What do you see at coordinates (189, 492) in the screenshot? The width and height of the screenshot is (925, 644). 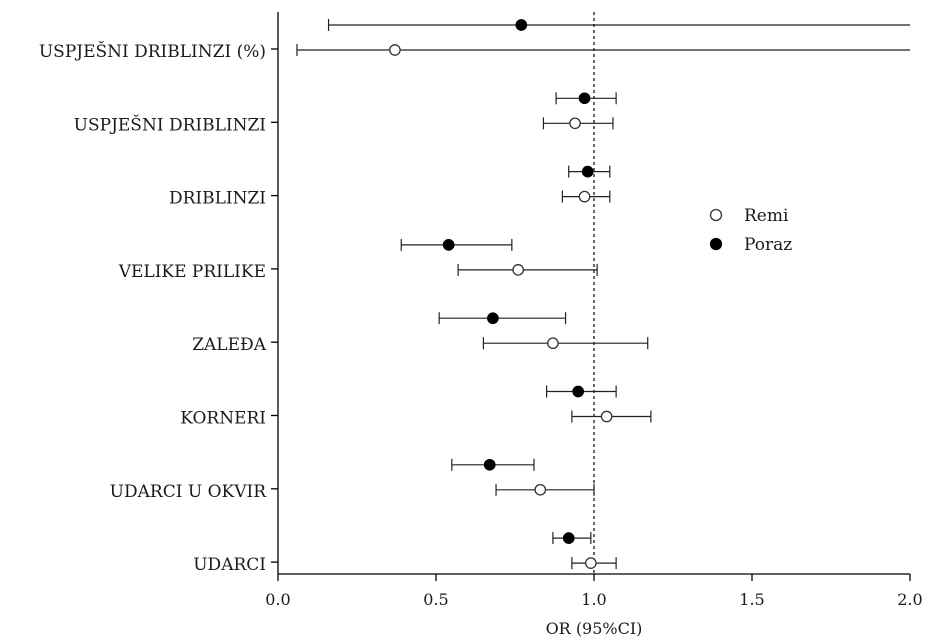 I see `category-label-udarci-u-okvir: UDARCI U OKVIR` at bounding box center [189, 492].